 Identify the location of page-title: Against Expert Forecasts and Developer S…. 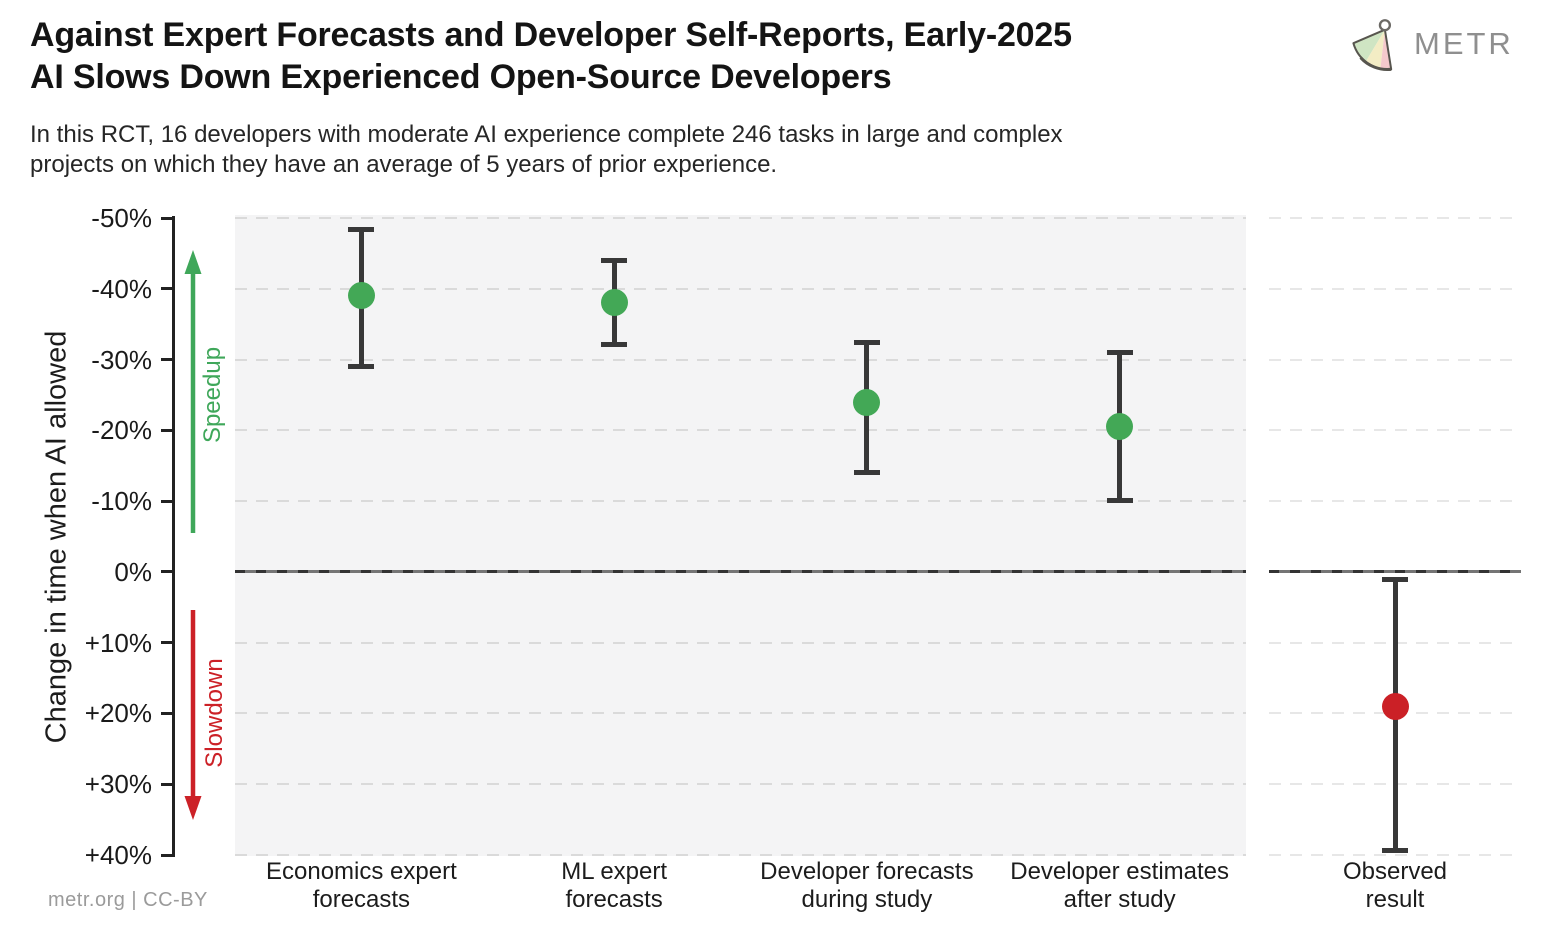
(551, 56).